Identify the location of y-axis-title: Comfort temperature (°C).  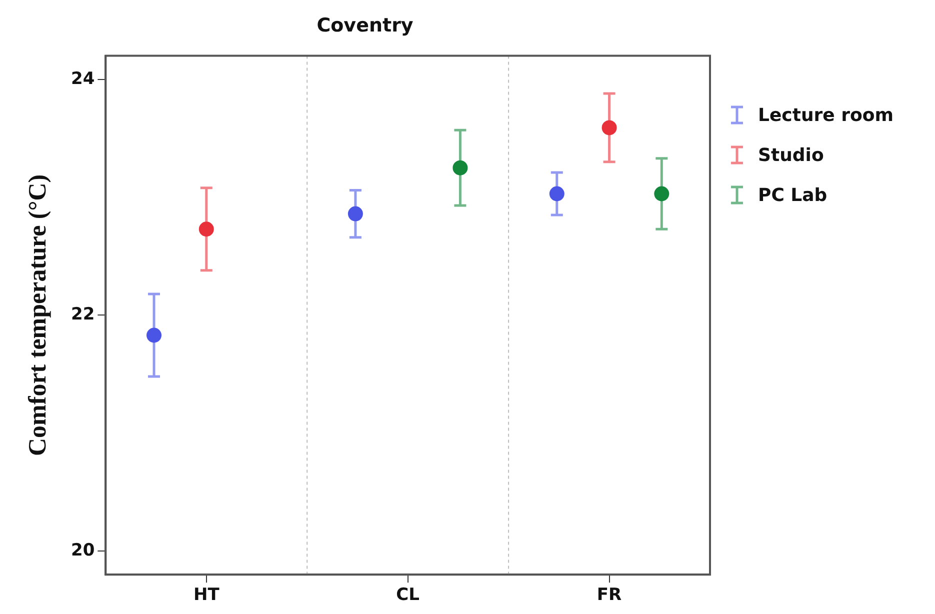
(38, 315).